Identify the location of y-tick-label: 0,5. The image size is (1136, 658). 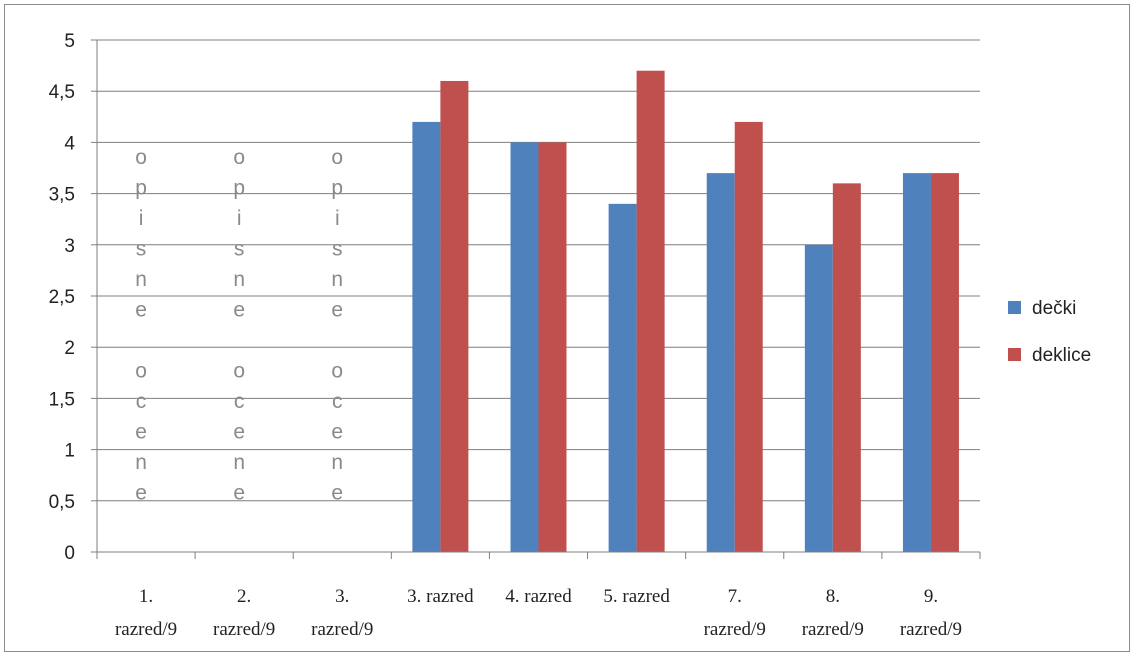
(62, 502).